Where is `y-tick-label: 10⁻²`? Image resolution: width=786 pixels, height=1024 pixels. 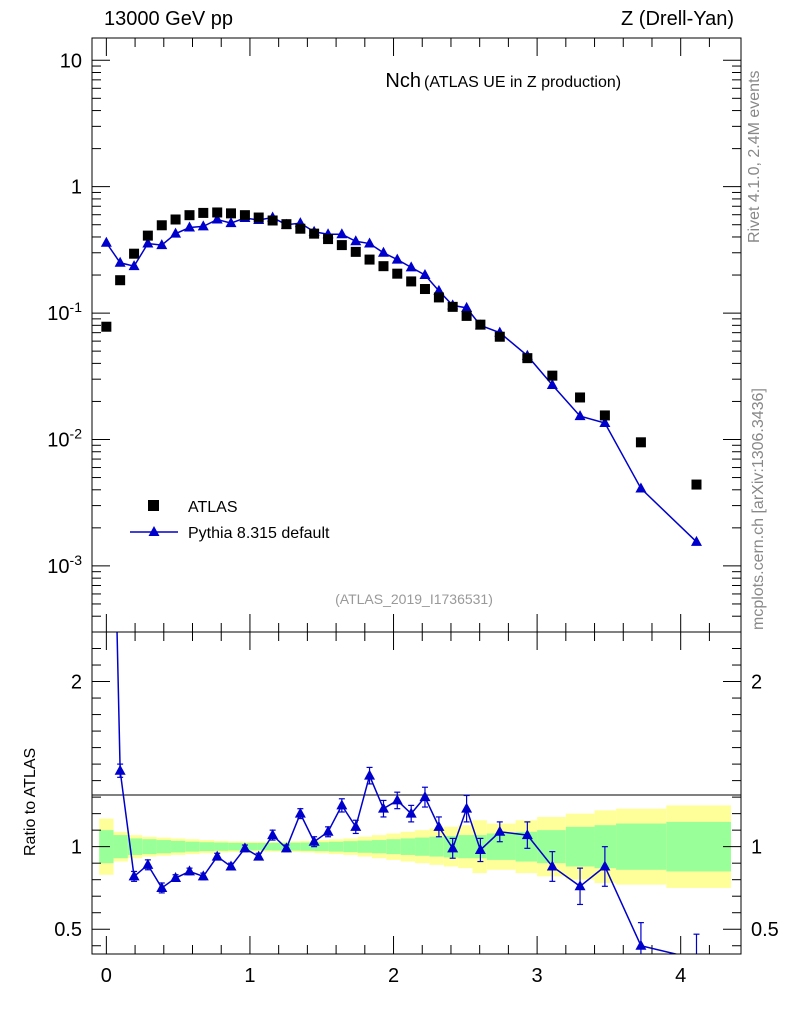
y-tick-label: 10⁻² is located at coordinates (64, 438).